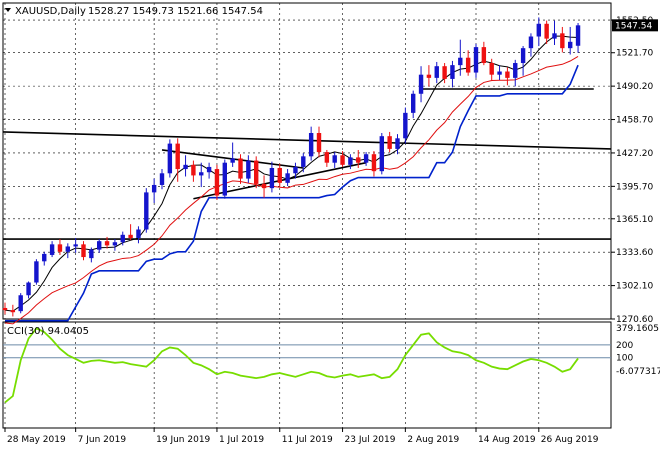 This screenshot has width=660, height=450. Describe the element at coordinates (370, 440) in the screenshot. I see `date-label: 23 Jul 2019` at that location.